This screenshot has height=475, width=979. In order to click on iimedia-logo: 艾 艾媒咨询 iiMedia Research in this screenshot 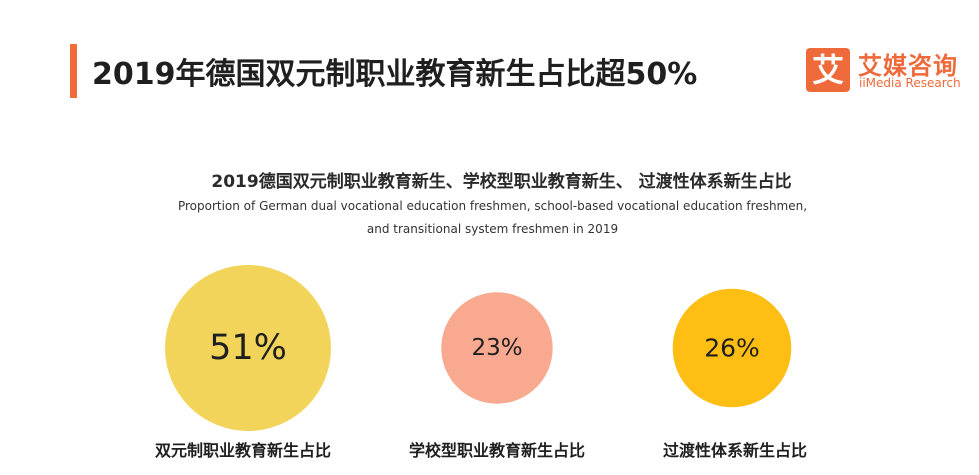, I will do `click(886, 72)`.